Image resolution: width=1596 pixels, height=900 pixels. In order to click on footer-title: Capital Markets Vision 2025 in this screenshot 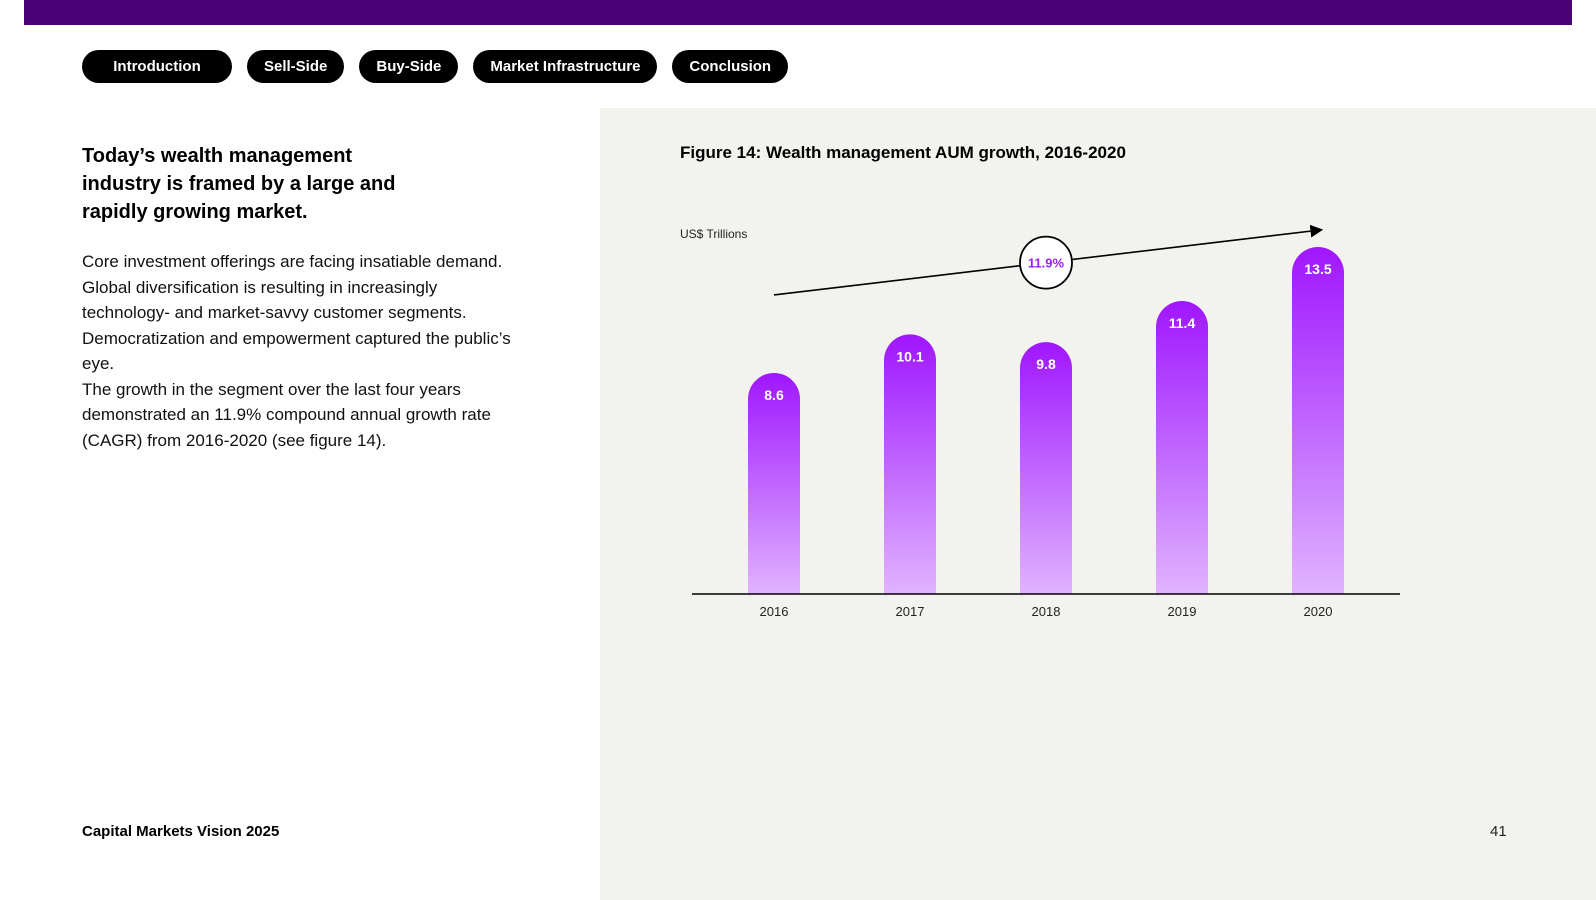, I will do `click(181, 831)`.